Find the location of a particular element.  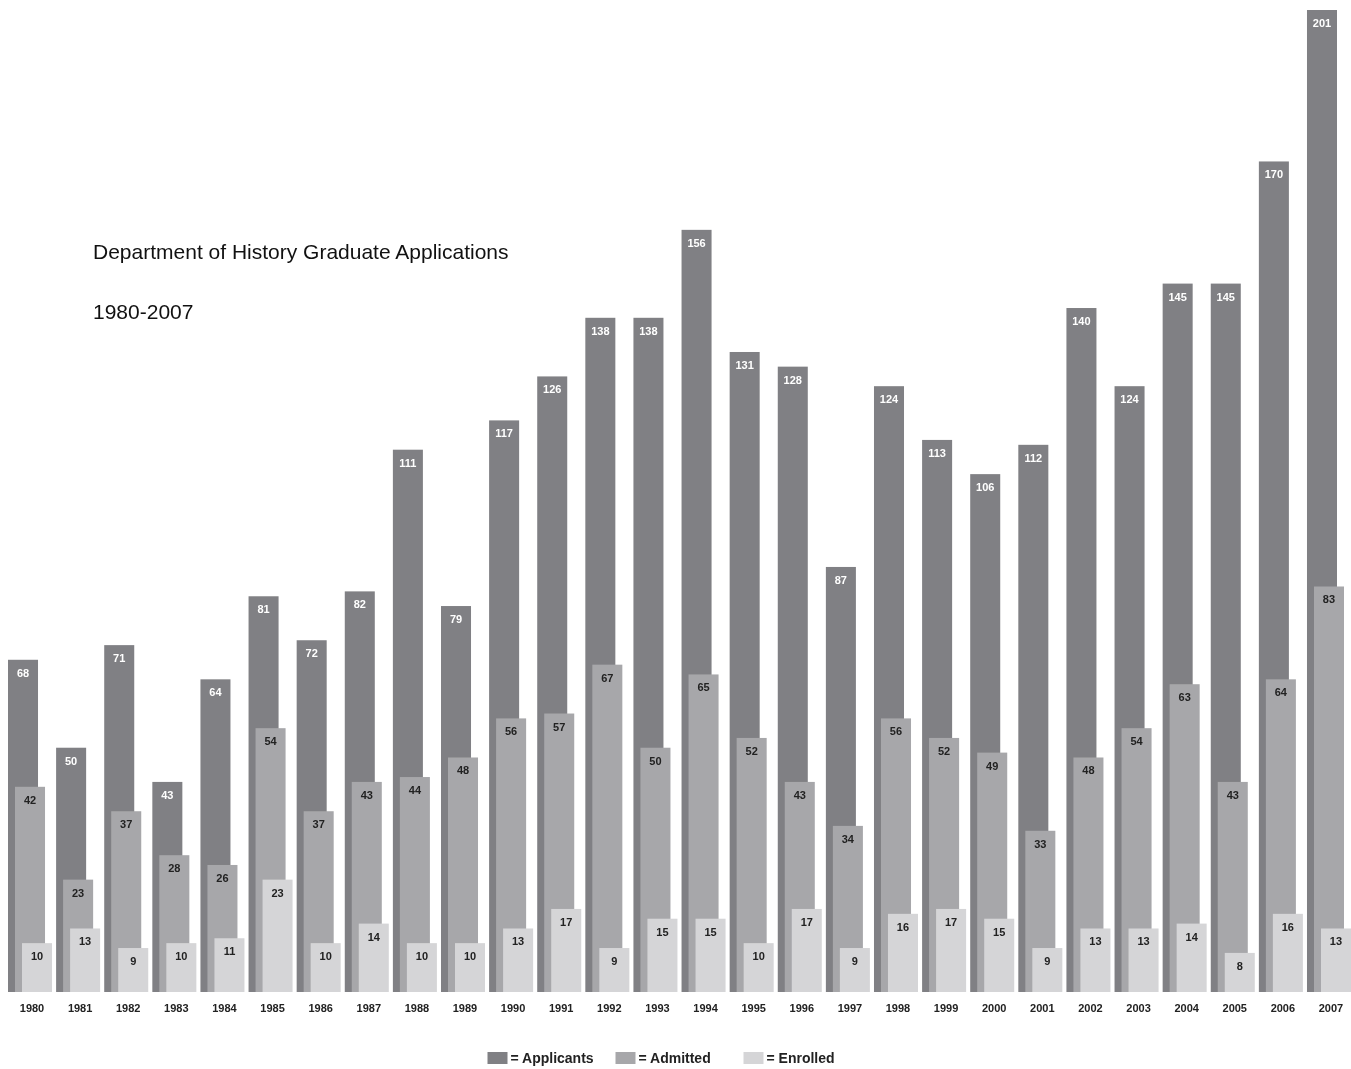

x-tick-label: 1989 is located at coordinates (465, 1008).